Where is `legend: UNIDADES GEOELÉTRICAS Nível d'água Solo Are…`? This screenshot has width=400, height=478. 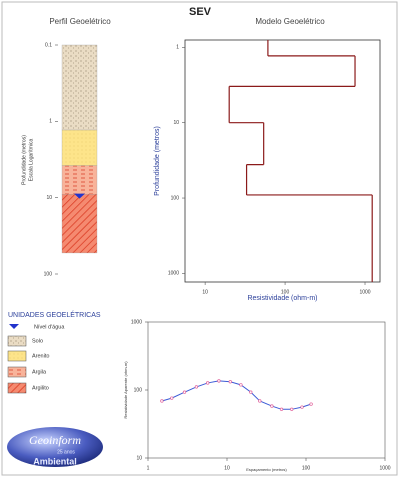 legend: UNIDADES GEOELÉTRICAS Nível d'água Solo Are… is located at coordinates (54, 352).